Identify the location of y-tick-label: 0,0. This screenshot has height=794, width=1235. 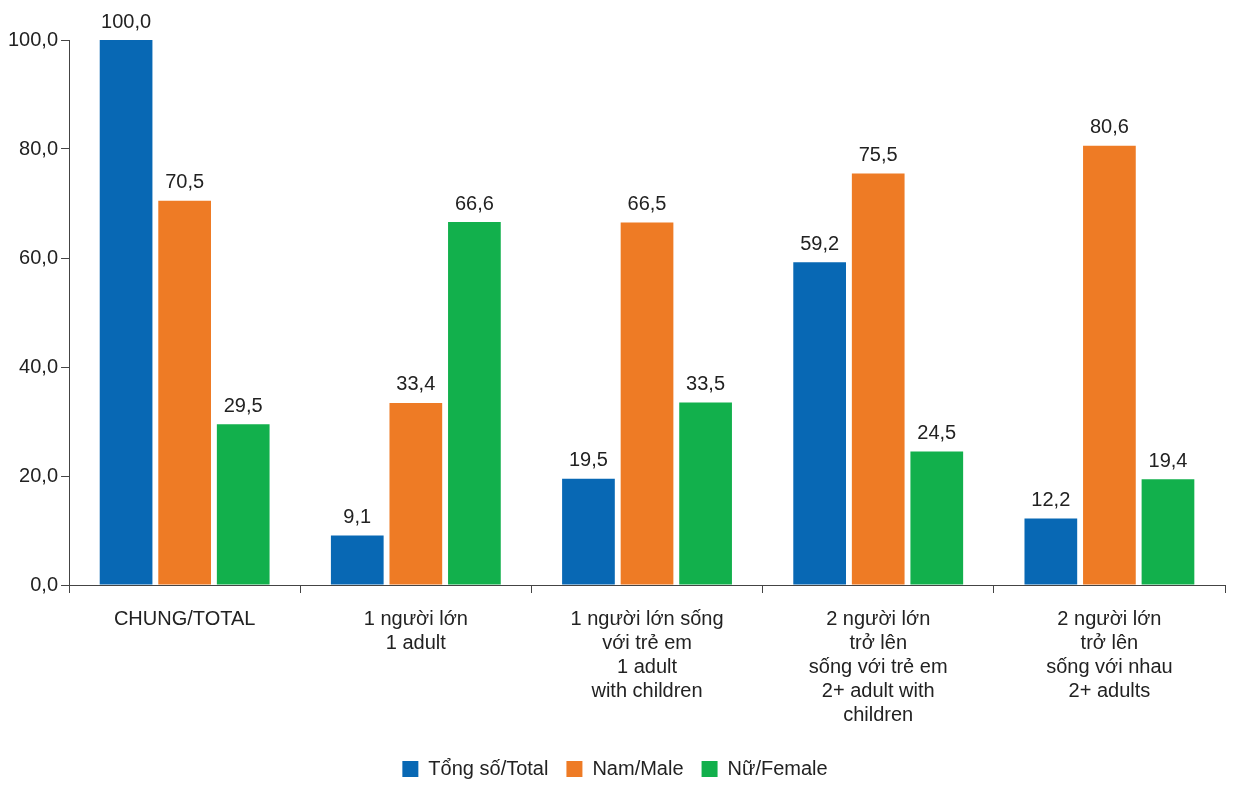
(44, 583).